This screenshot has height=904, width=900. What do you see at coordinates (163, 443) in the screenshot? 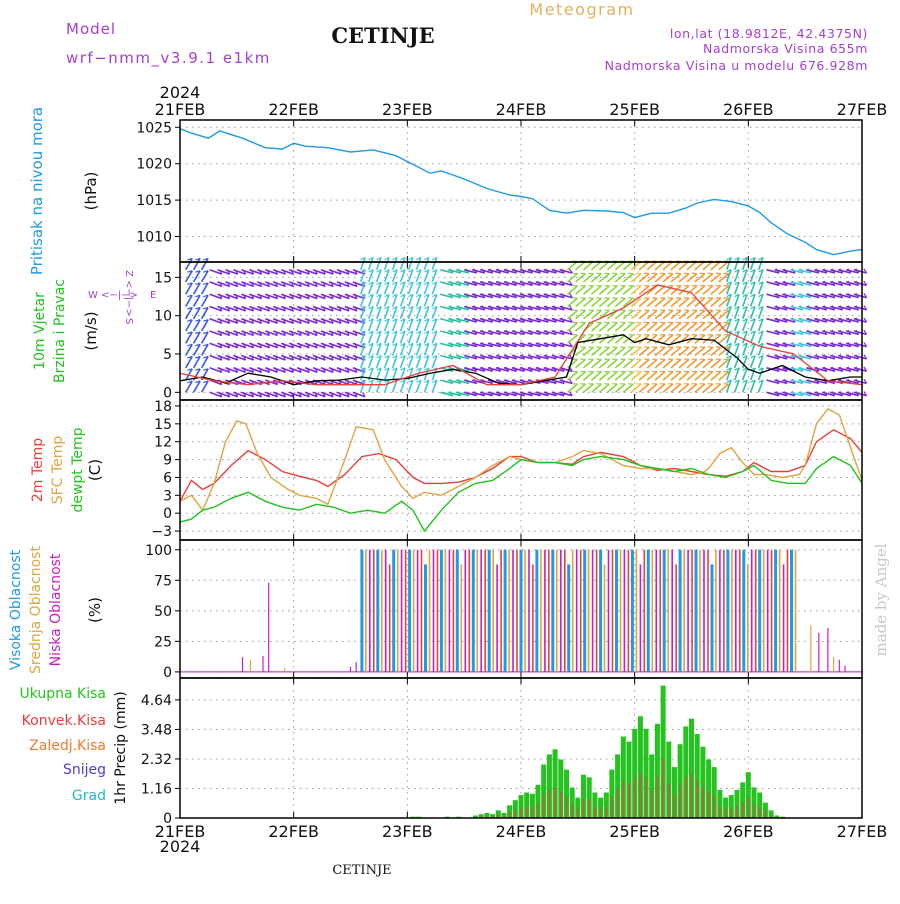
I see `y-tick-label: 12` at bounding box center [163, 443].